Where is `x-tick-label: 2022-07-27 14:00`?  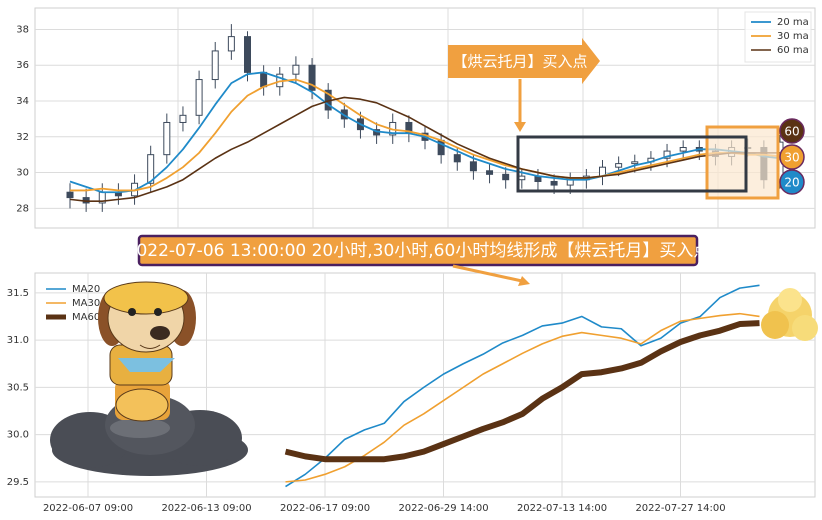 x-tick-label: 2022-07-27 14:00 is located at coordinates (680, 508).